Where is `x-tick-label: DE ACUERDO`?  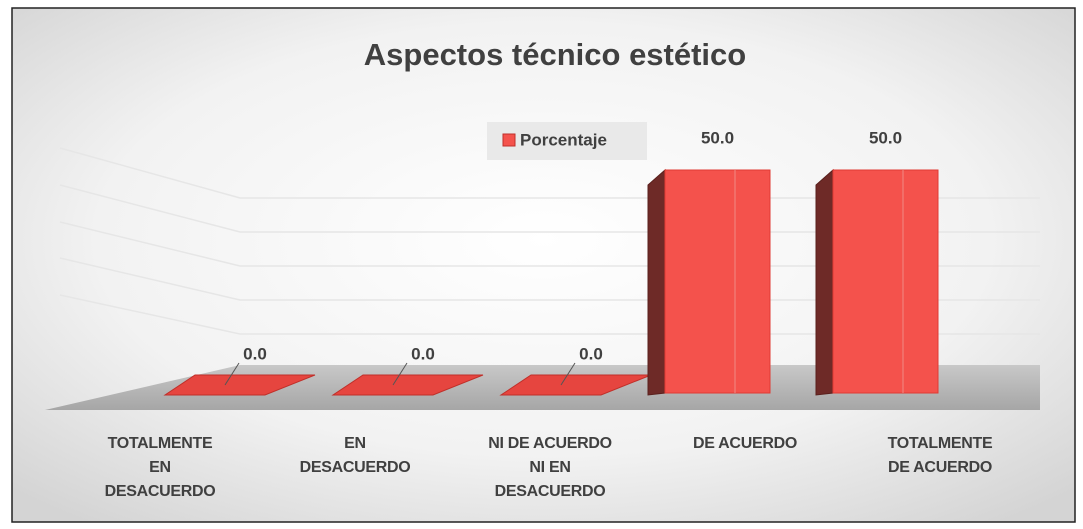 x-tick-label: DE ACUERDO is located at coordinates (745, 443).